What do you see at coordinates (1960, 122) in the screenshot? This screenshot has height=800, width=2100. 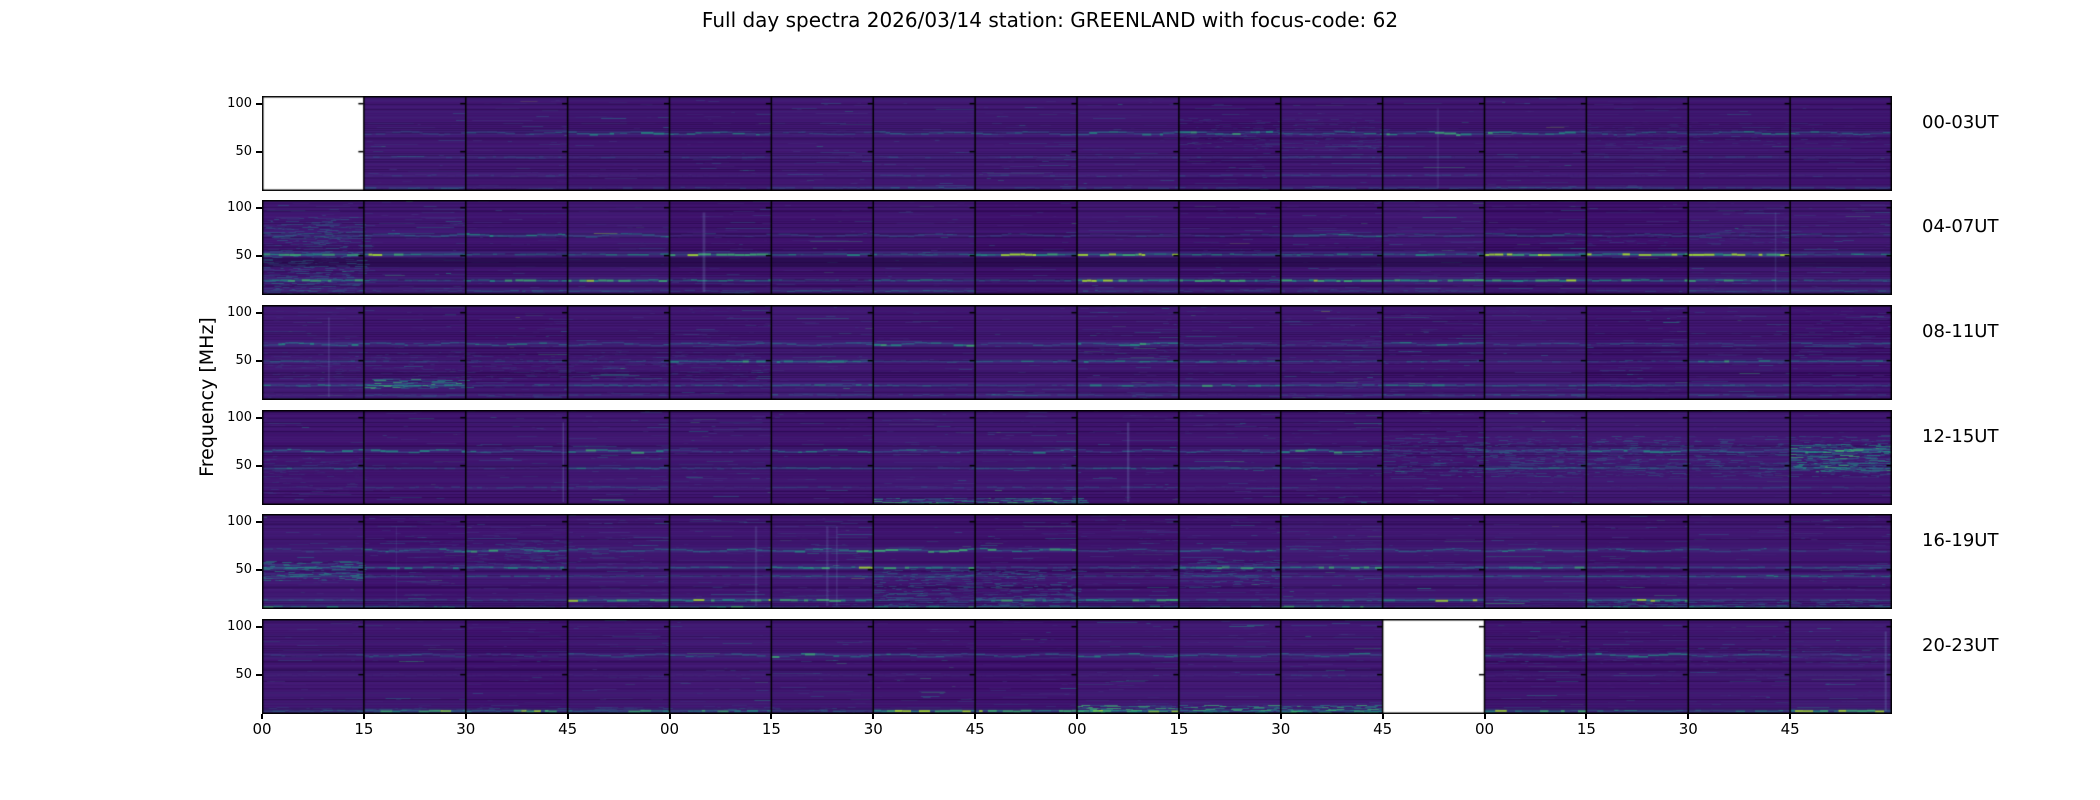 I see `row-label-00-03ut: 00-03UT` at bounding box center [1960, 122].